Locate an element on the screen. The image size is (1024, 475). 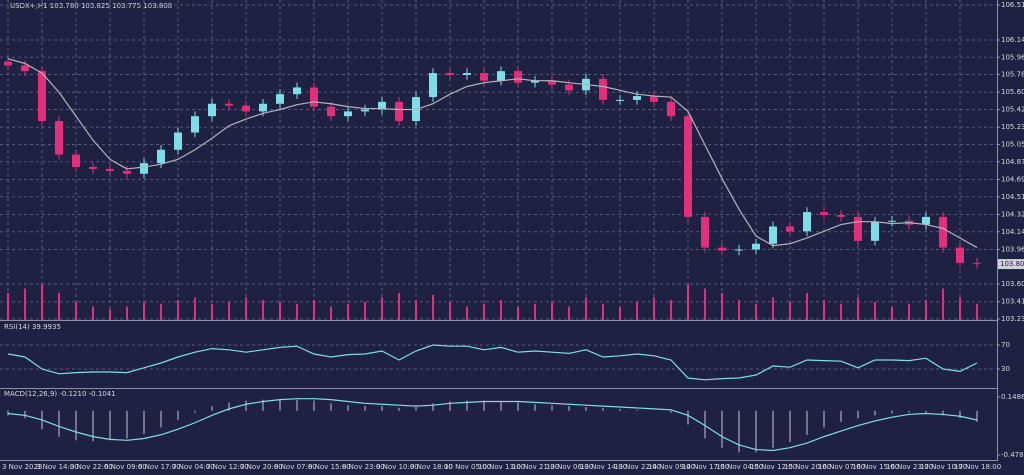
y-tick-label: 105.420 is located at coordinates (1012, 110).